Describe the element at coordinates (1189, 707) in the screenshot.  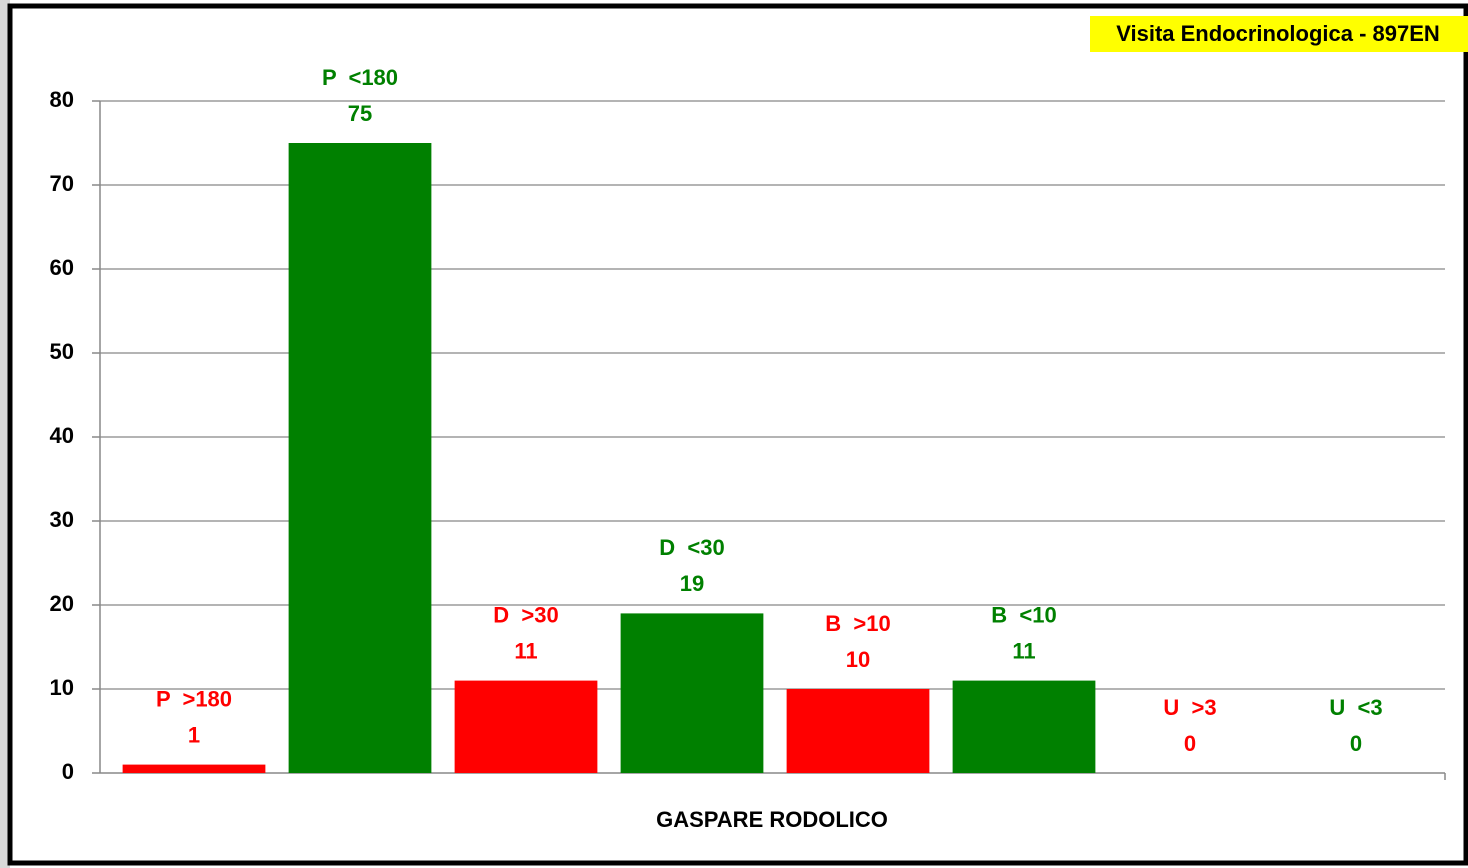
I see `bar-category-label: U >3` at that location.